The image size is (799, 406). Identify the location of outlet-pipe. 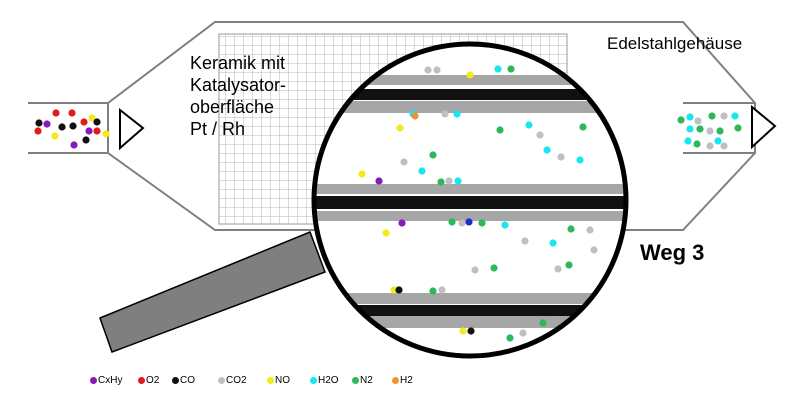
(719, 128).